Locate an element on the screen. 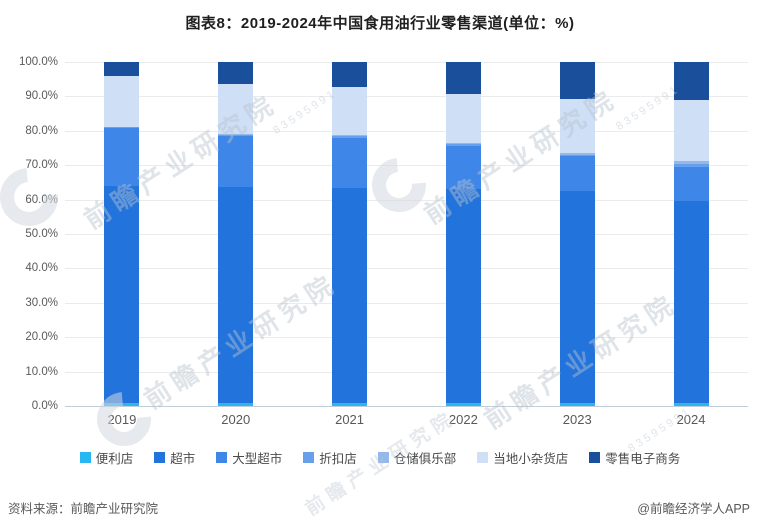  x-tick-label: 2023 is located at coordinates (577, 419).